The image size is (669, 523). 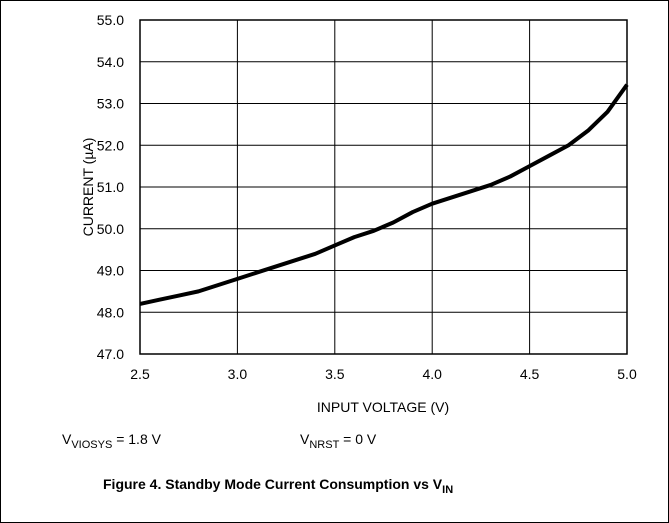 I want to click on y-tick-label: 49.0, so click(x=110, y=271).